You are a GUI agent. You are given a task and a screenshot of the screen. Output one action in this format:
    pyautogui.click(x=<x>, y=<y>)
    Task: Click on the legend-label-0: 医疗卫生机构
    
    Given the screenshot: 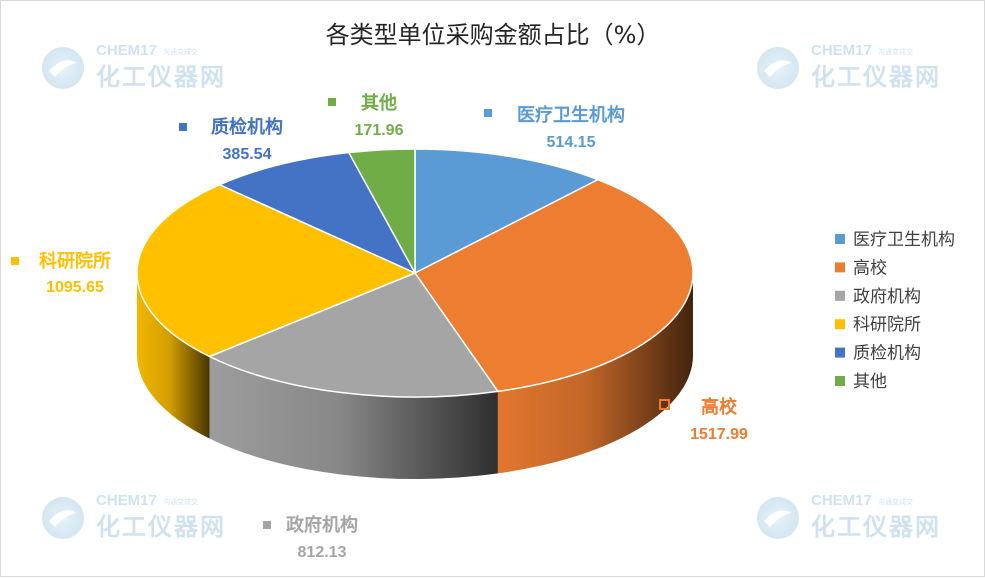 What is the action you would take?
    pyautogui.click(x=904, y=240)
    